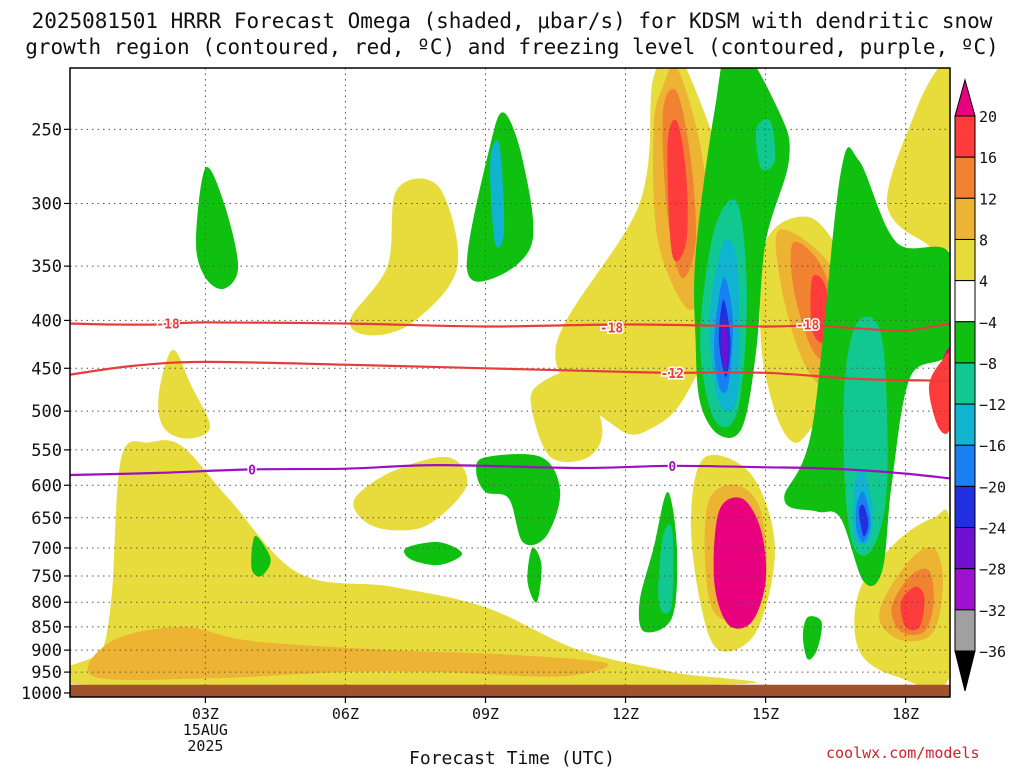 This screenshot has height=769, width=1024. I want to click on colorbar-label-1: 16, so click(988, 158).